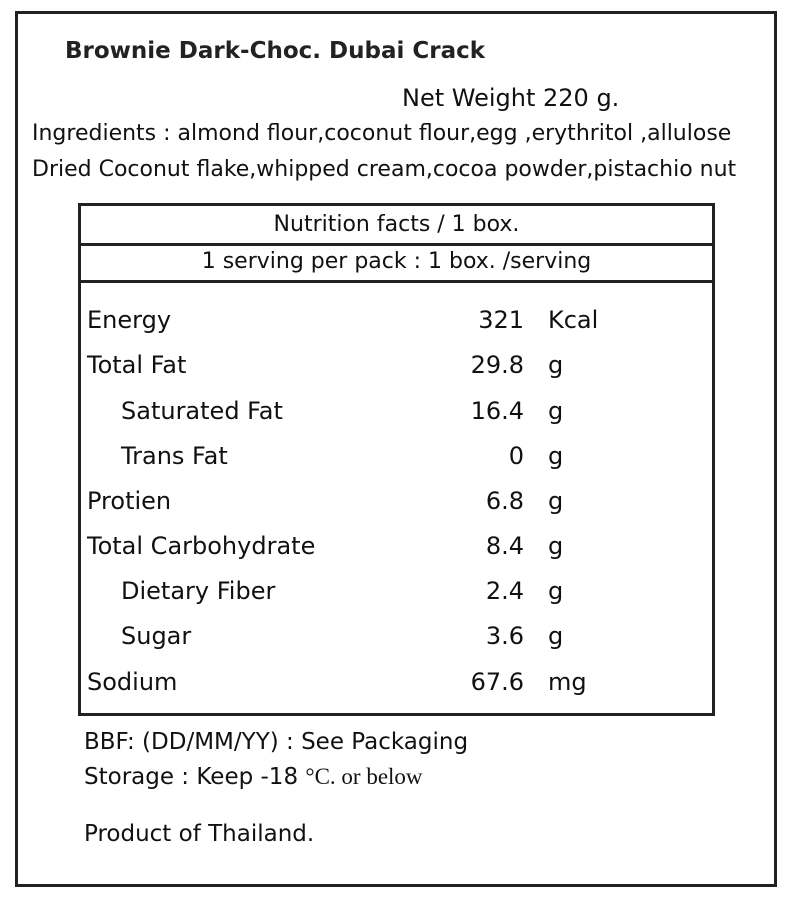 The height and width of the screenshot is (909, 792). What do you see at coordinates (567, 682) in the screenshot?
I see `nutrient-unit: mg` at bounding box center [567, 682].